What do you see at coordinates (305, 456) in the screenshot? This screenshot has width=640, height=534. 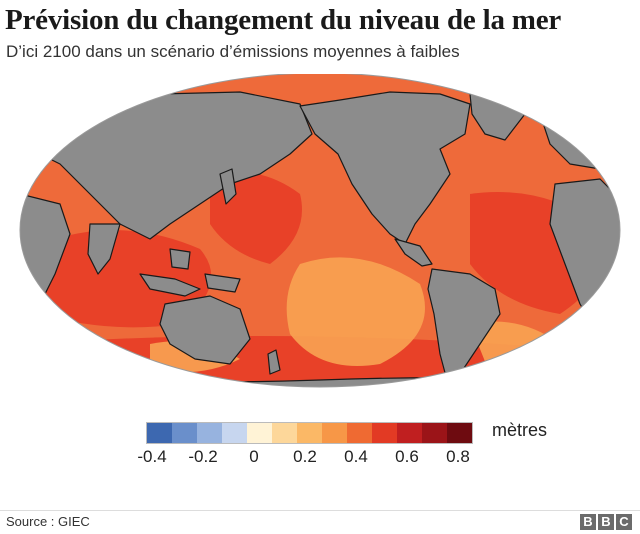 I see `legend-tick-label: 0.2` at bounding box center [305, 456].